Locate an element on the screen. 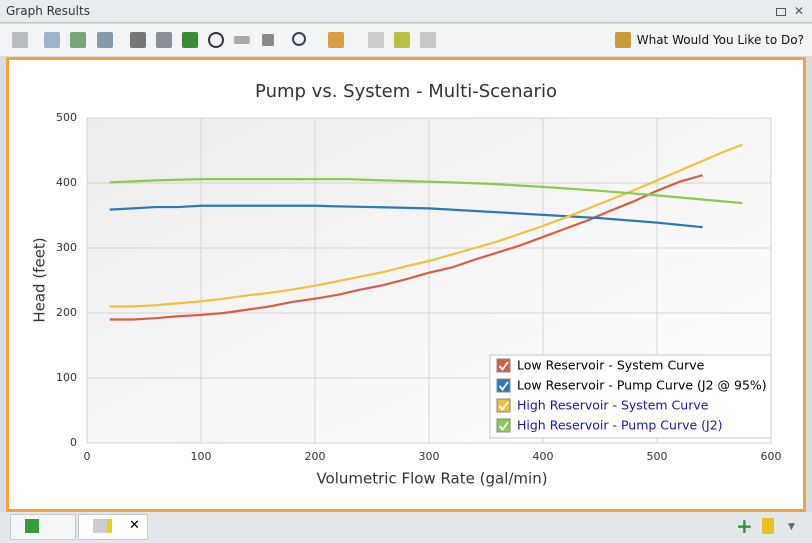 The width and height of the screenshot is (812, 543). help-button: What Would You Like to Do? is located at coordinates (709, 40).